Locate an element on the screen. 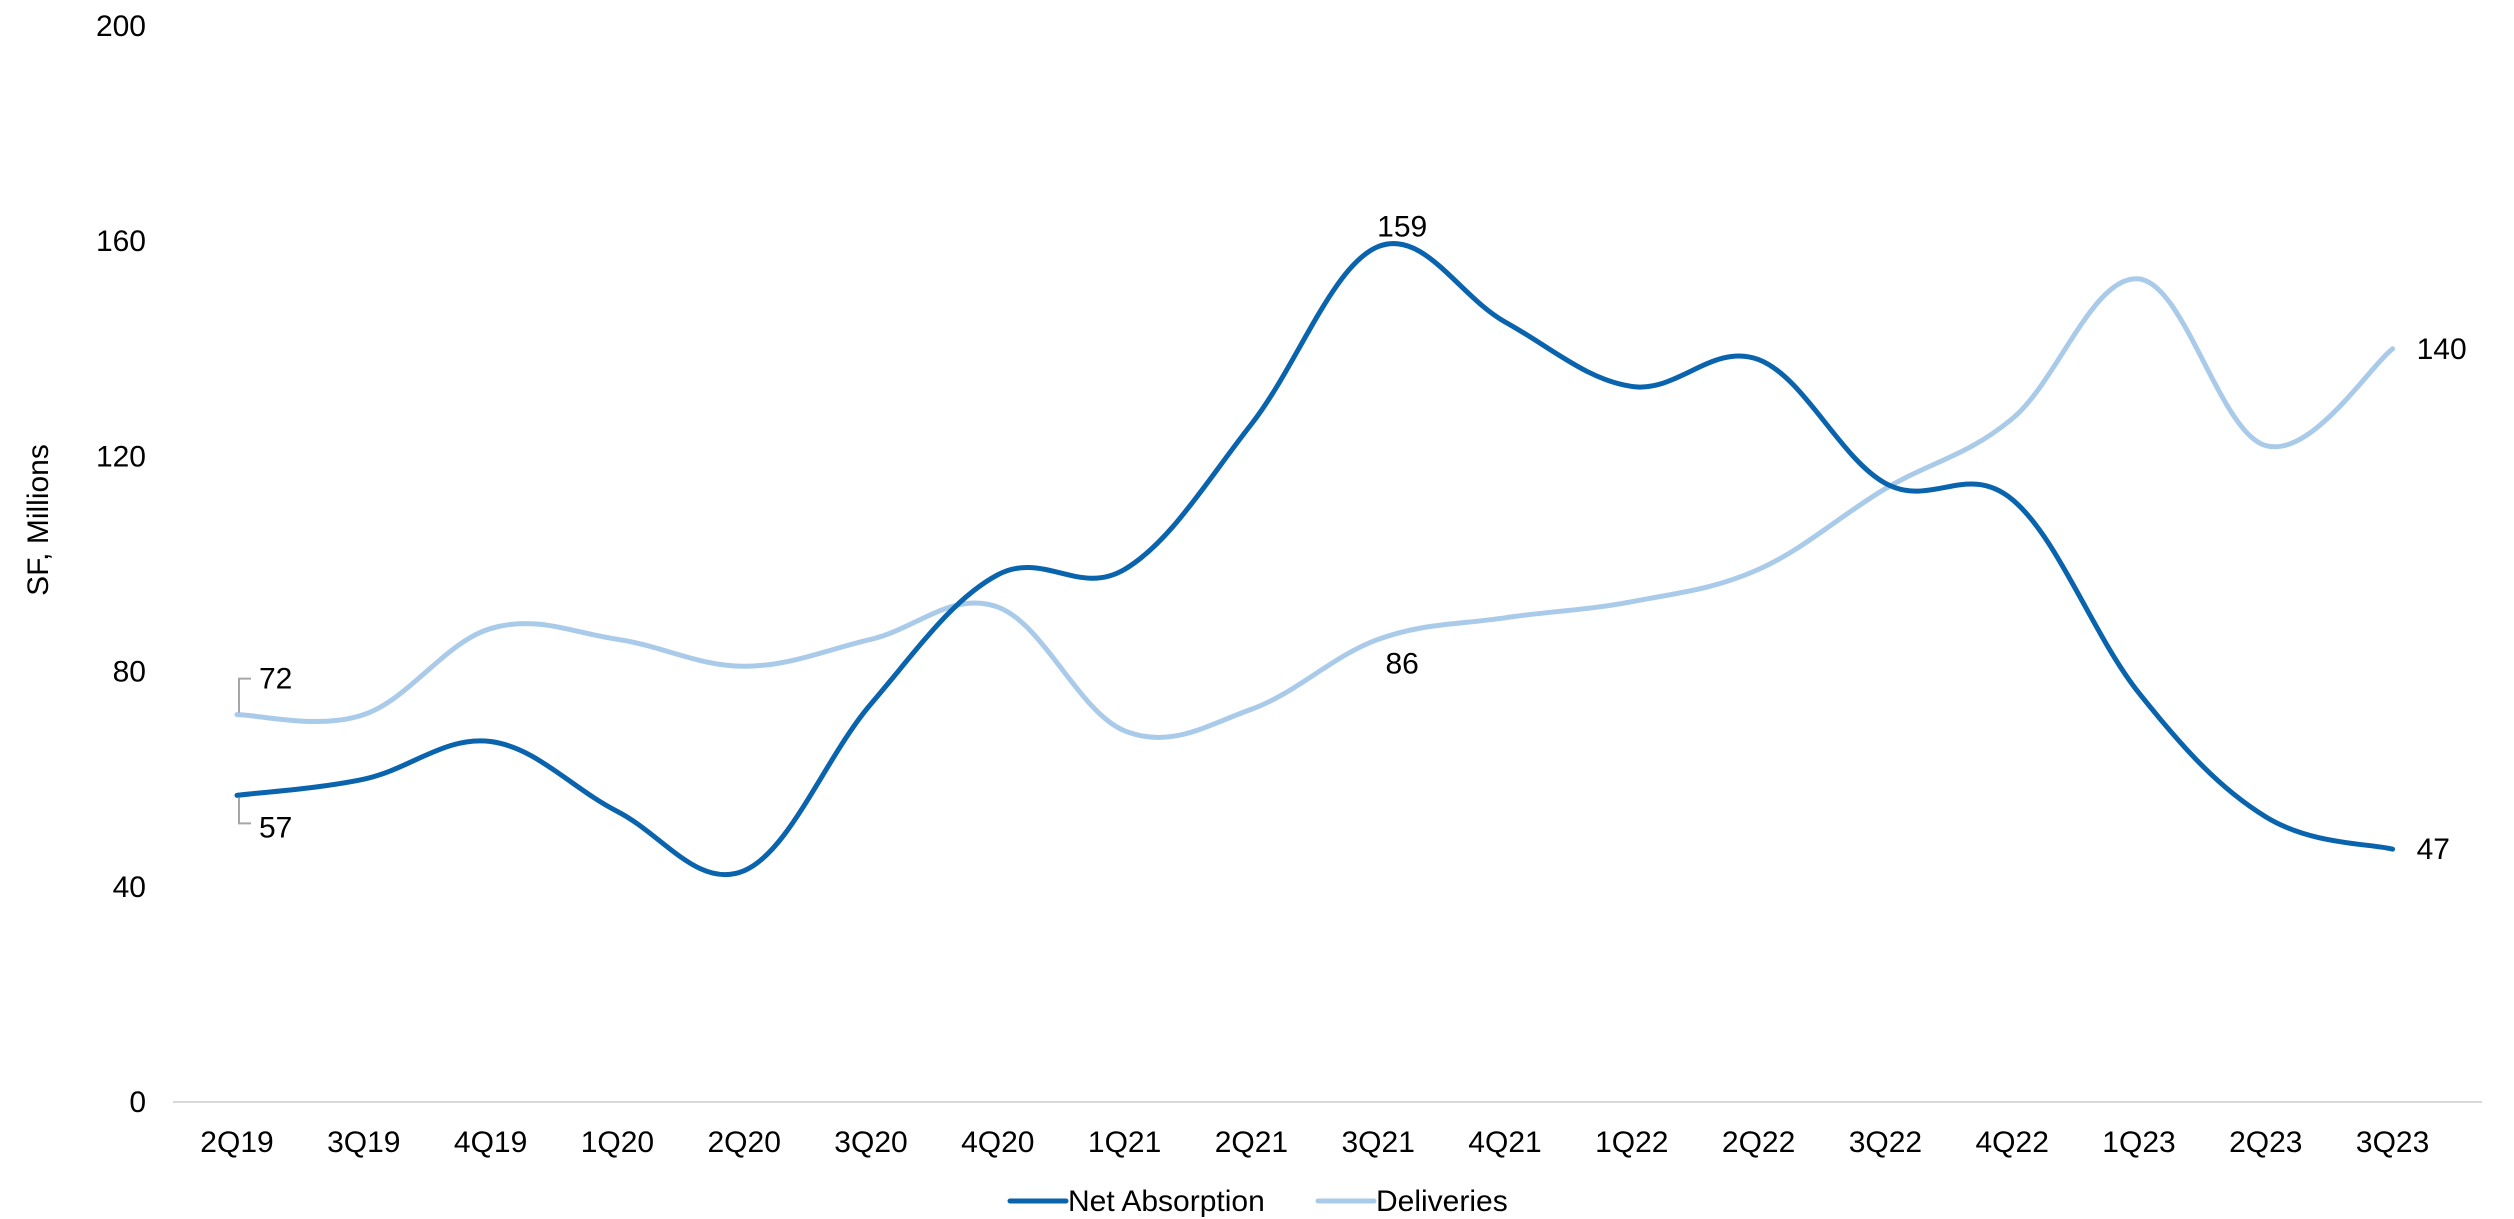 This screenshot has width=2514, height=1219. data-label: 57 is located at coordinates (275, 827).